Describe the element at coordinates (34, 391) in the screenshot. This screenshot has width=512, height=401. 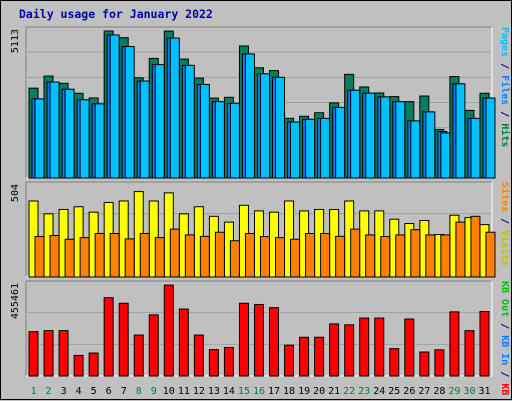
I see `x-tick-label: 1` at that location.